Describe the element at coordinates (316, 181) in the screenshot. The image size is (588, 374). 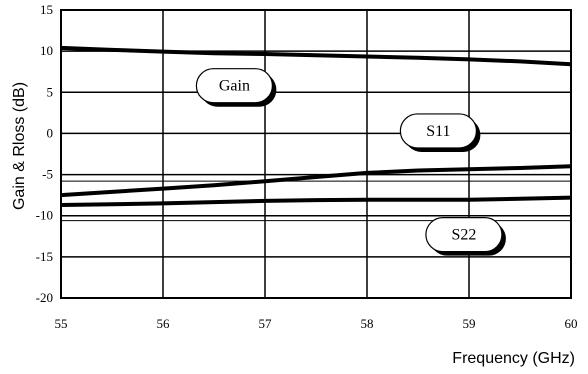
I see `series-line-s11` at that location.